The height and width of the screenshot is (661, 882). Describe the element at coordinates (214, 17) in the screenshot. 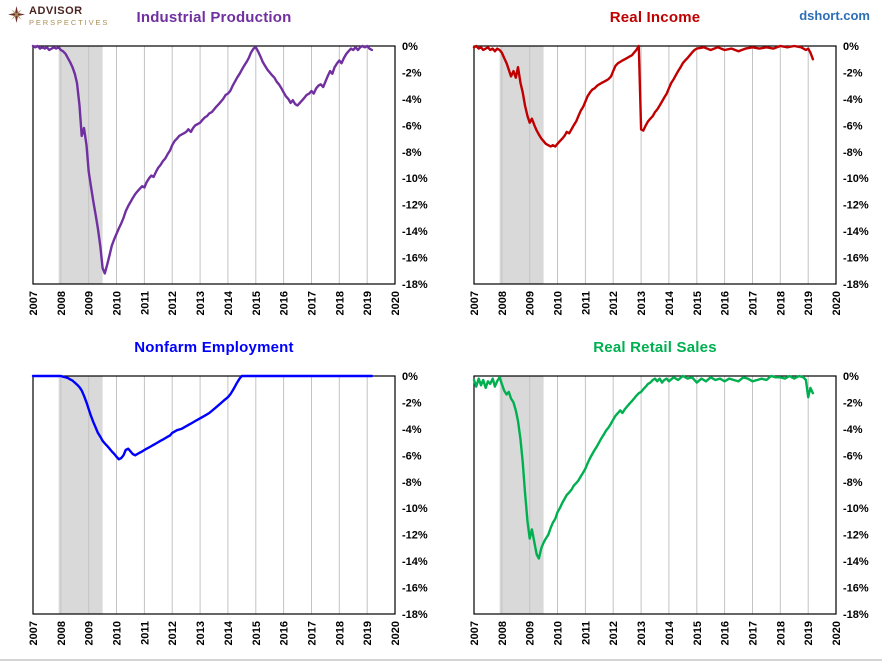

I see `chart-title-0: Industrial Production` at that location.